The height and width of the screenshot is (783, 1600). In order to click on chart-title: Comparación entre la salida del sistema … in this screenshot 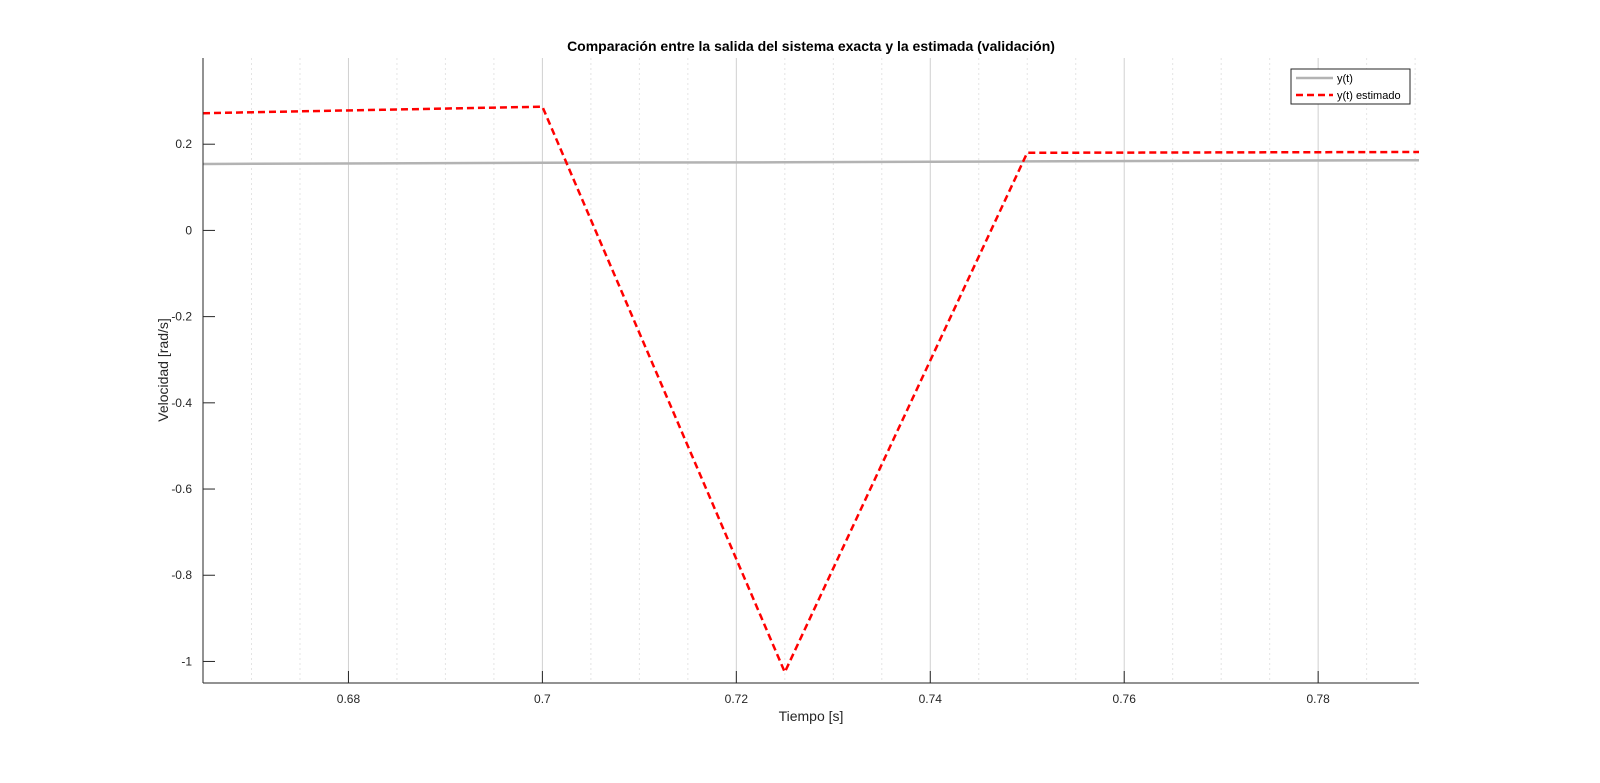, I will do `click(811, 46)`.